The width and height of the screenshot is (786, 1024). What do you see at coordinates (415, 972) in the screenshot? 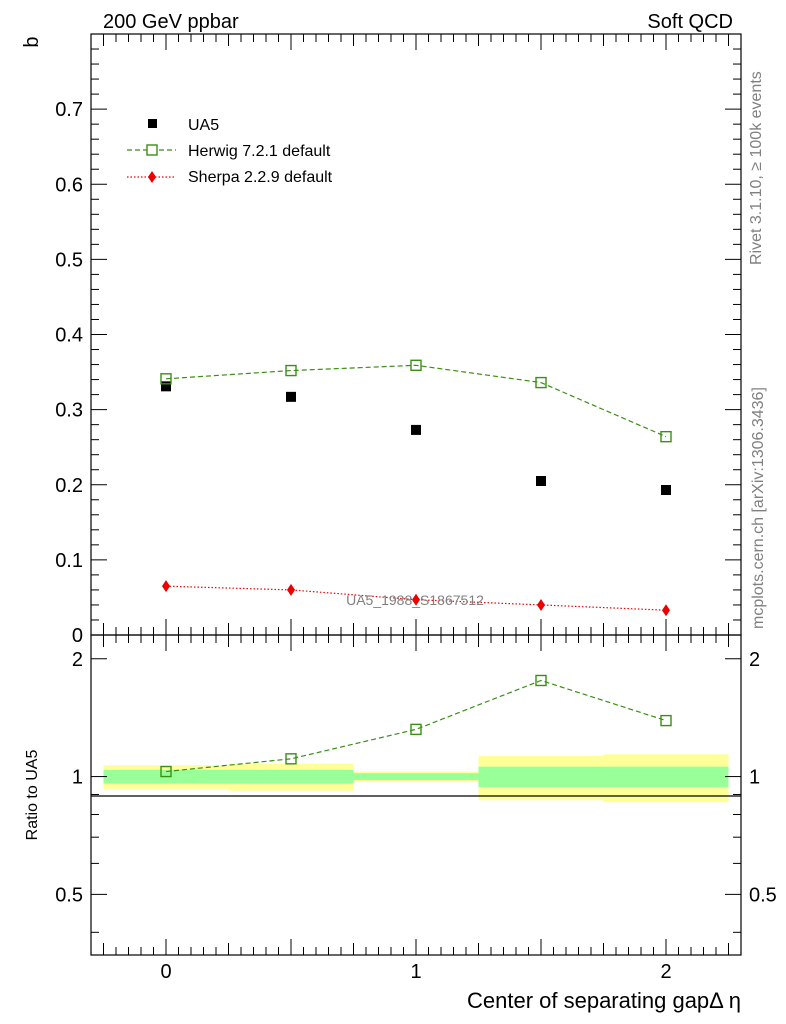
I see `x-tick-label: 1` at bounding box center [415, 972].